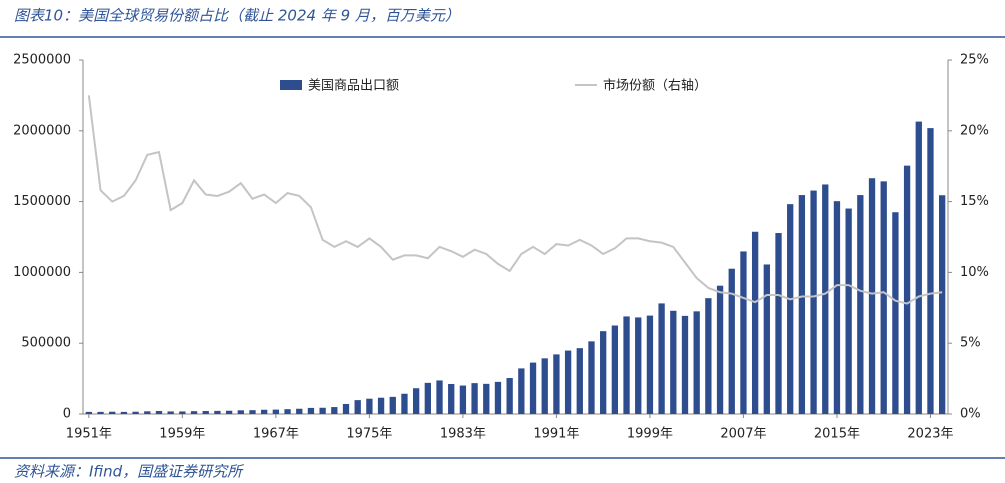  I want to click on x-tick-label: 1991年, so click(556, 434).